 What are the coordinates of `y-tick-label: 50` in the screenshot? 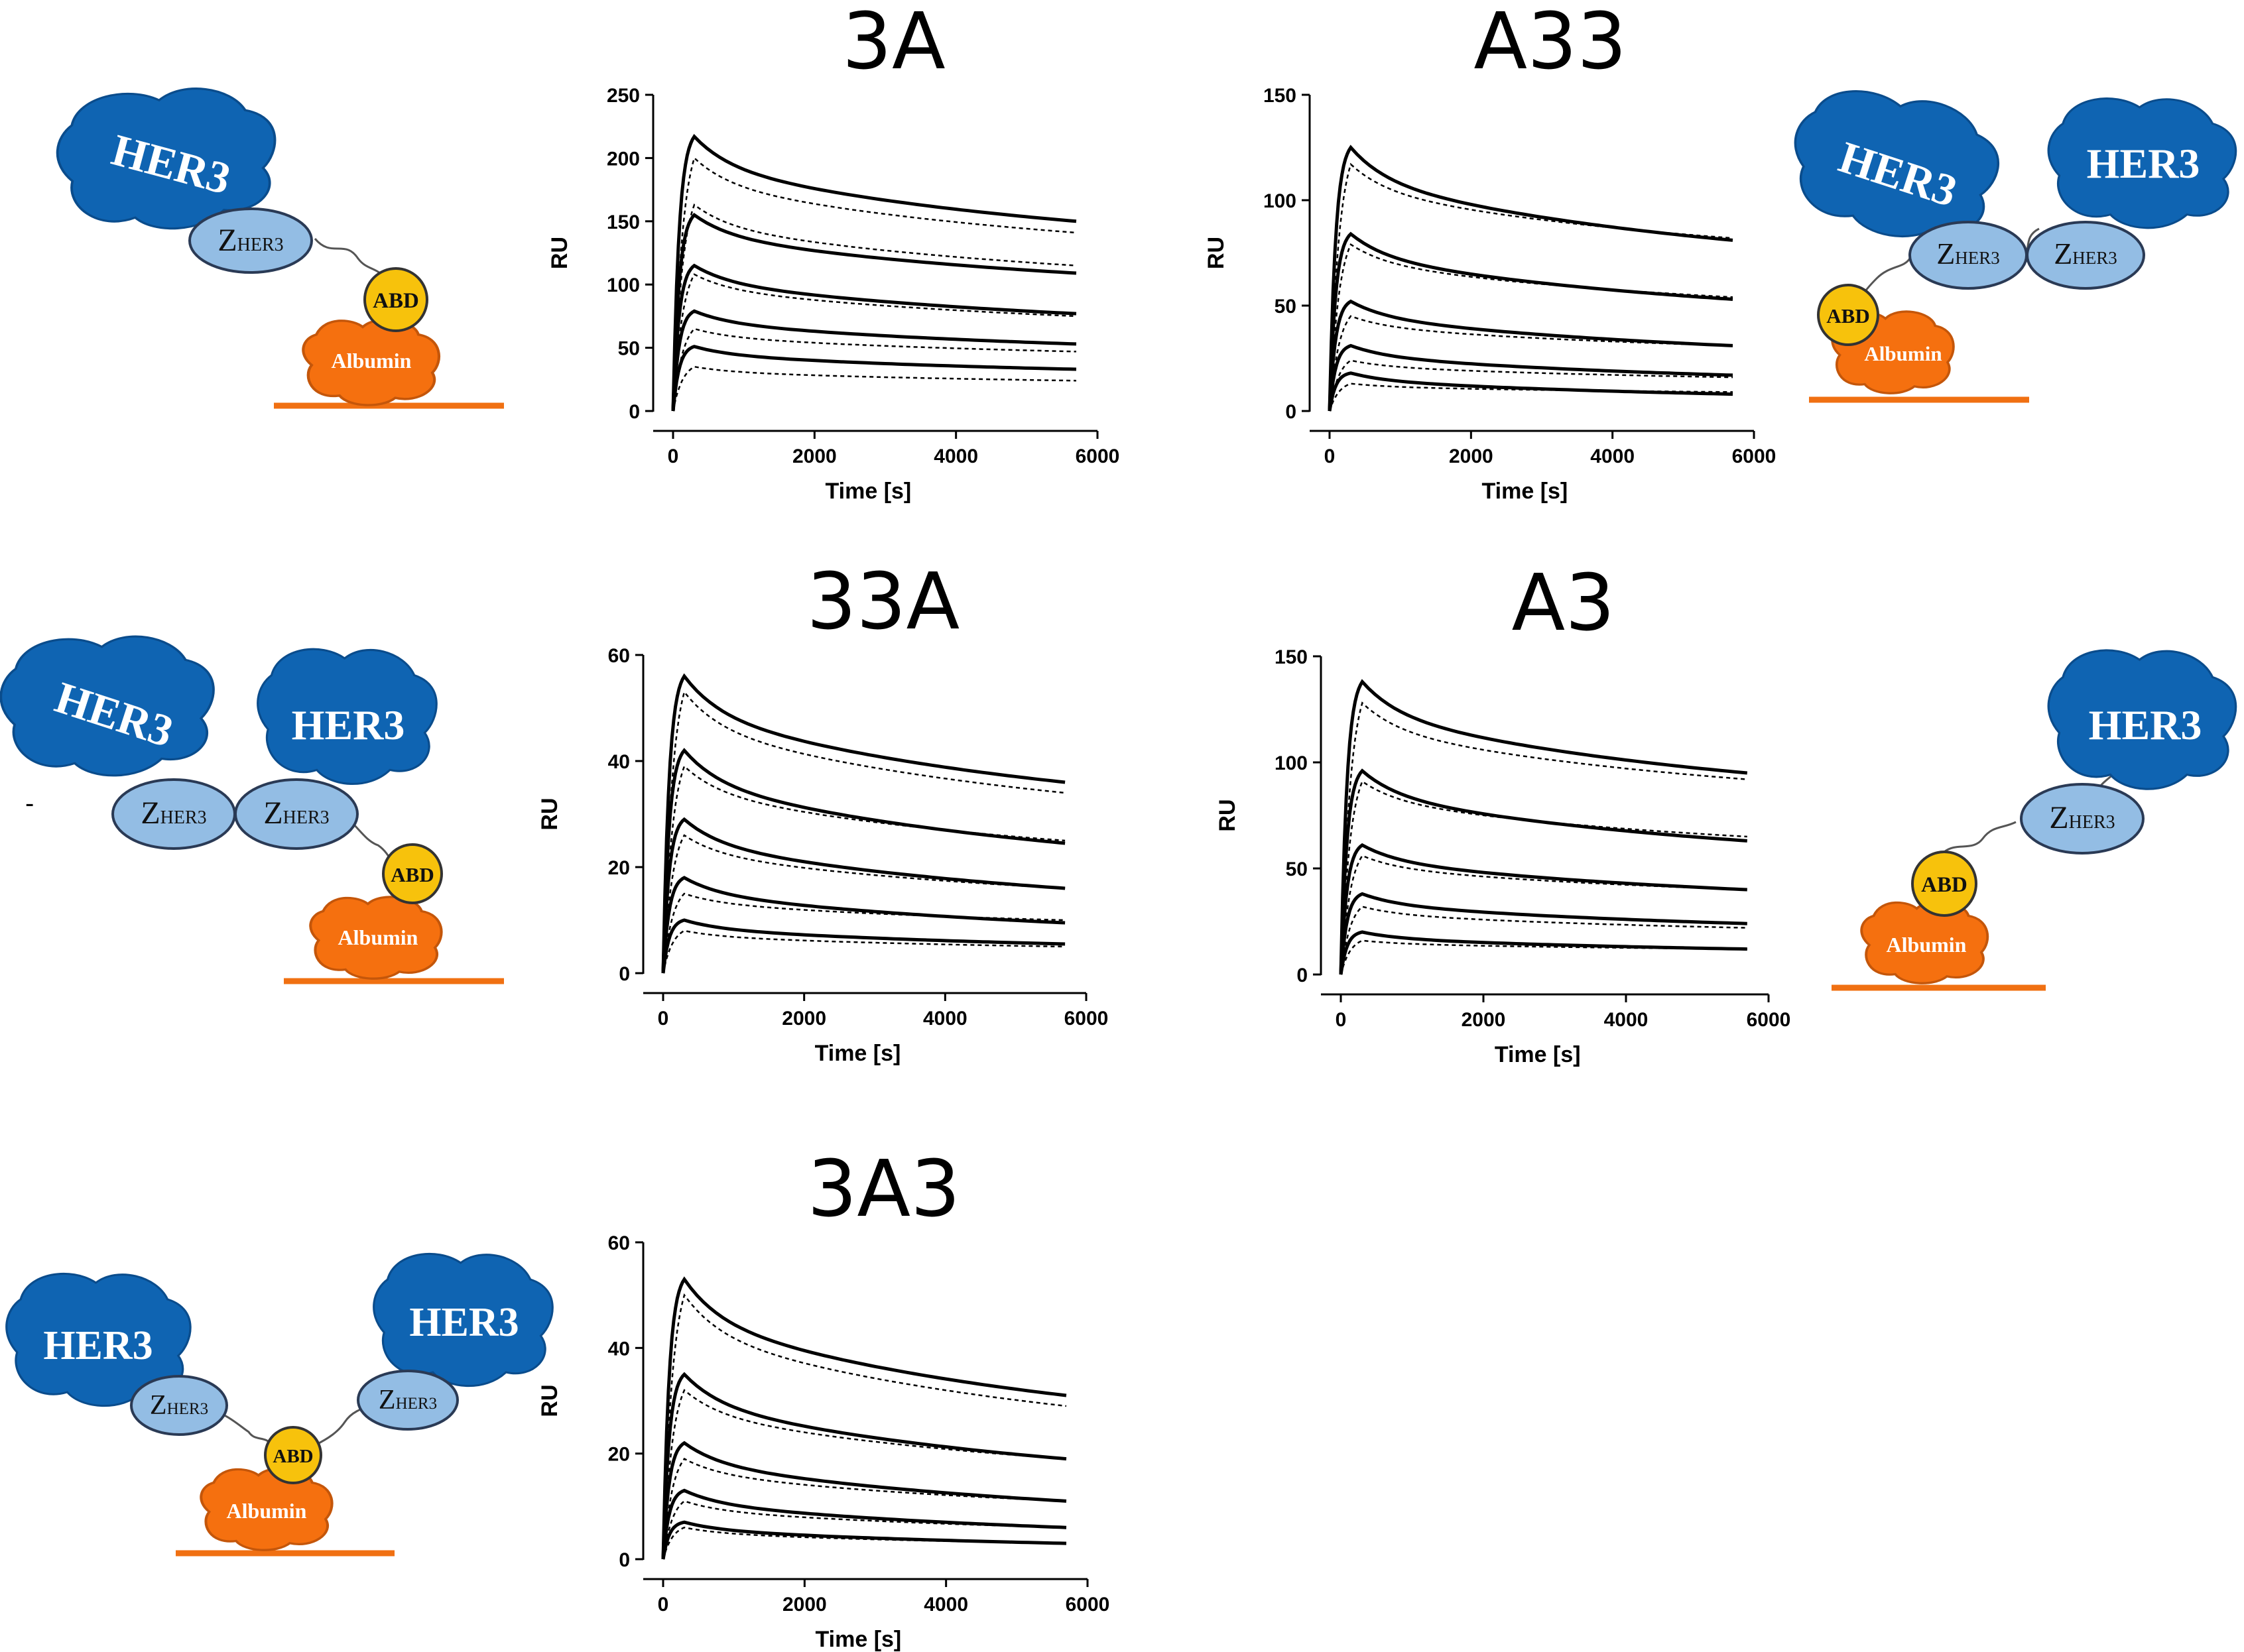 It's located at (629, 349).